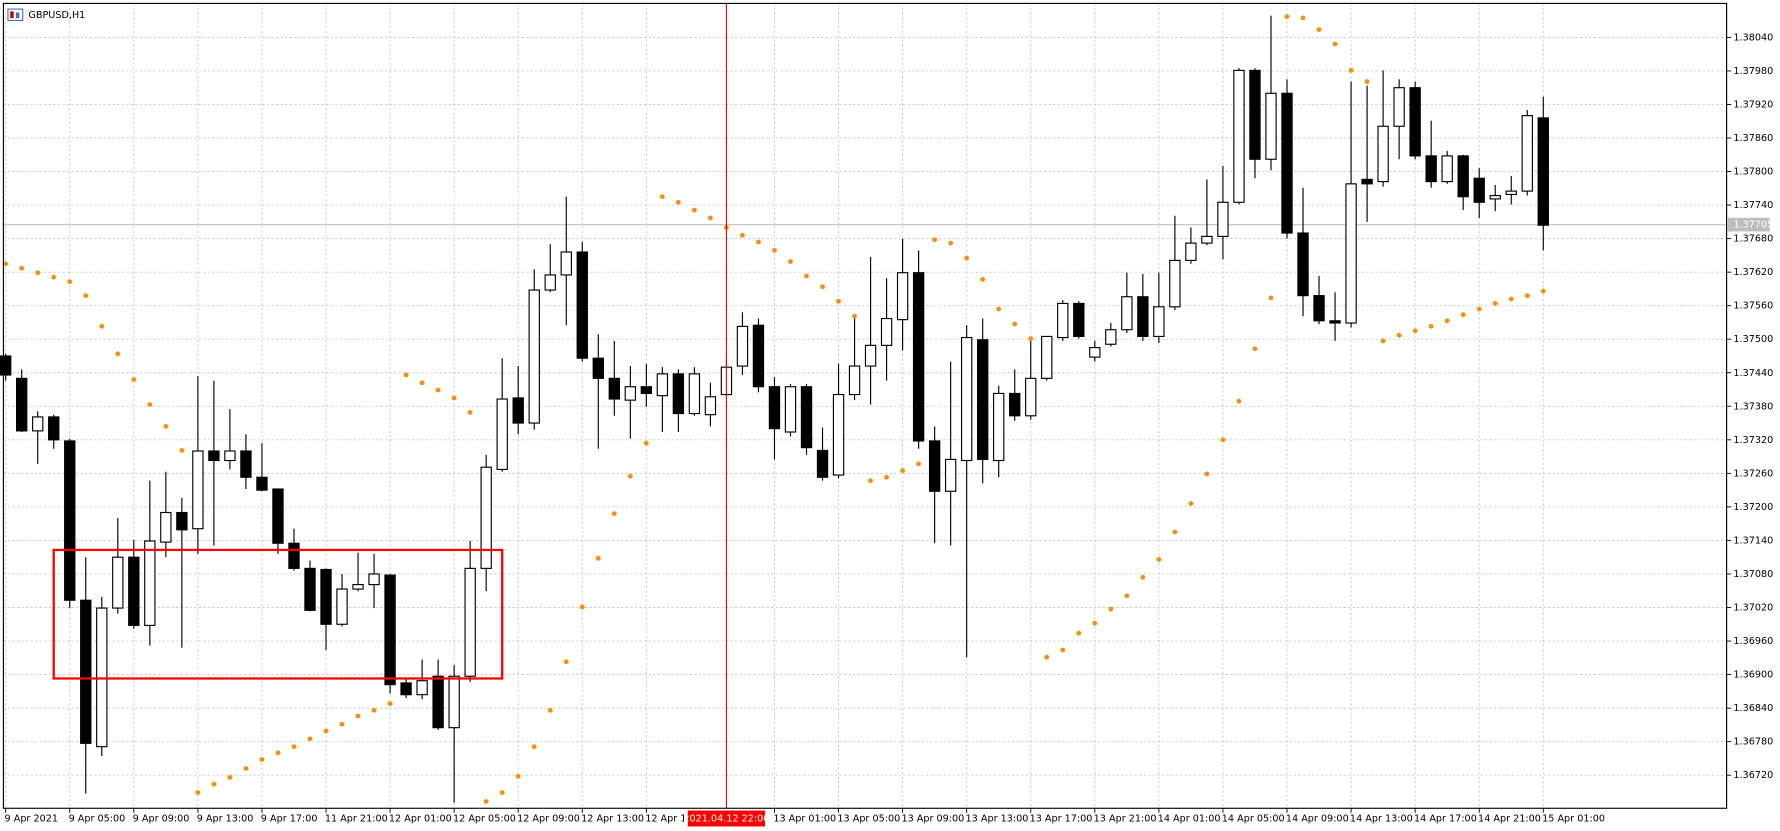 This screenshot has height=831, width=1780. Describe the element at coordinates (1753, 306) in the screenshot. I see `y-tick-label: 1.37560` at that location.